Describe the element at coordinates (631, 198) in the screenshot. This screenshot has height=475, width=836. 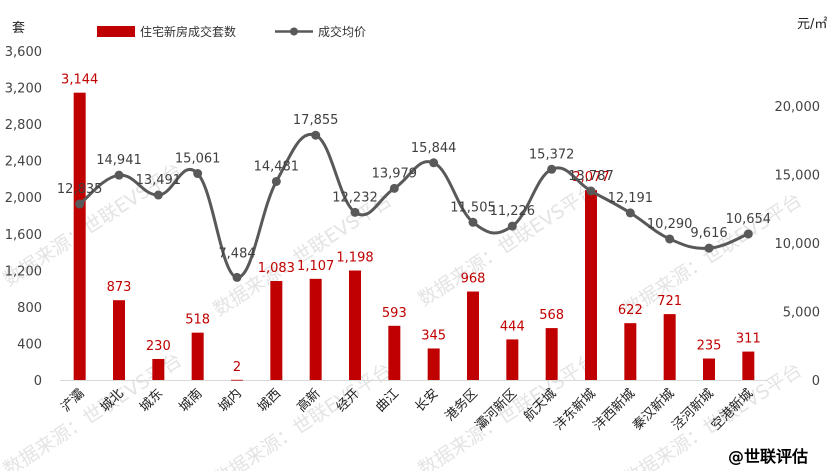
I see `price-value-label: 12,191` at that location.